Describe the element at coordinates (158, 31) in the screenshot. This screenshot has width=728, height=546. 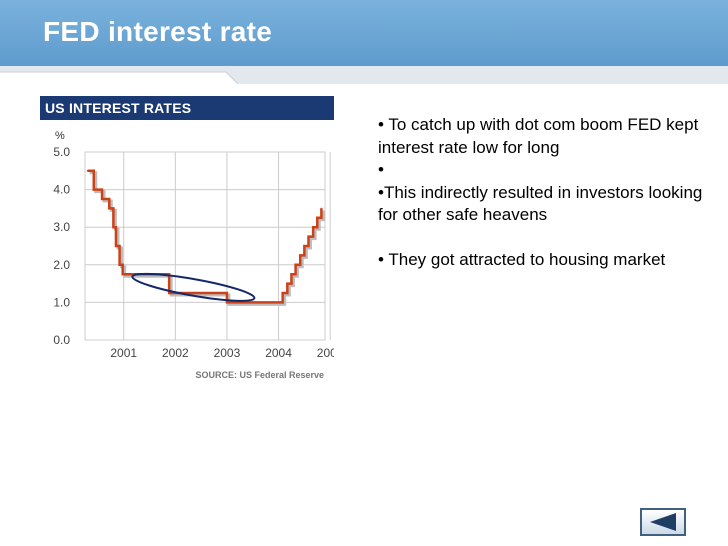
I see `slide-title: FED interest rate` at that location.